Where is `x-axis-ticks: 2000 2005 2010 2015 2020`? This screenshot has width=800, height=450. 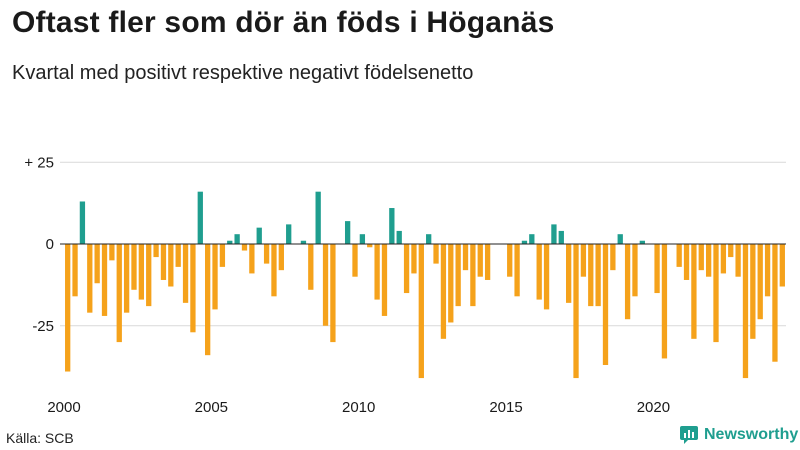
x-axis-ticks: 2000 2005 2010 2015 2020 is located at coordinates (358, 407).